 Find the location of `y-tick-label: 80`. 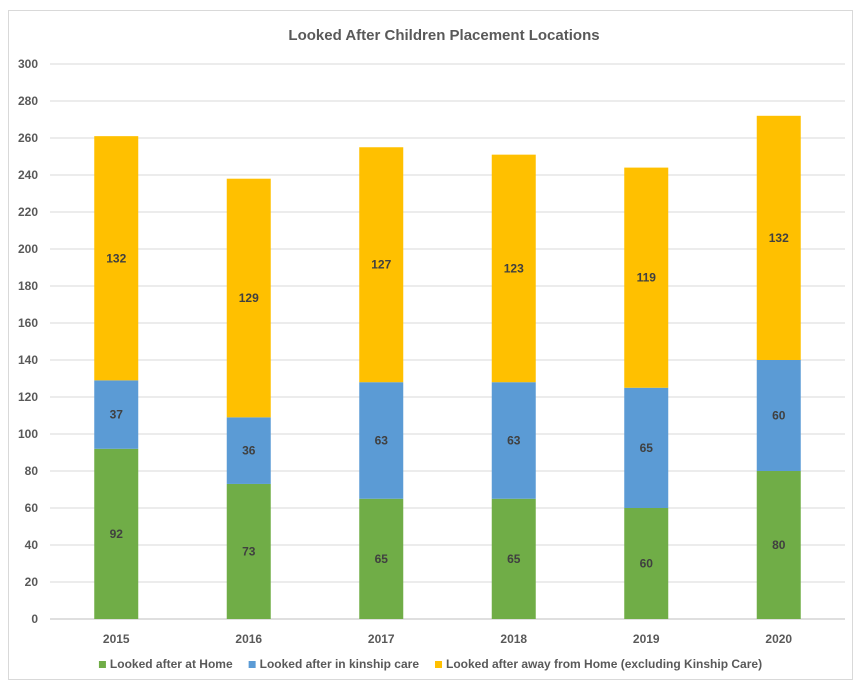

y-tick-label: 80 is located at coordinates (32, 471).